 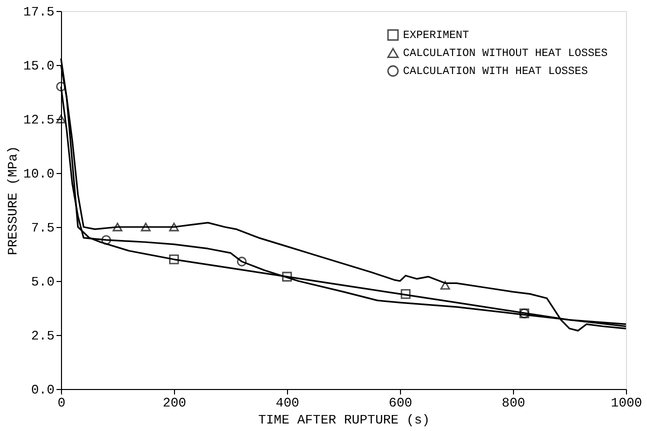 What do you see at coordinates (62, 403) in the screenshot?
I see `x-tick-label: 0` at bounding box center [62, 403].